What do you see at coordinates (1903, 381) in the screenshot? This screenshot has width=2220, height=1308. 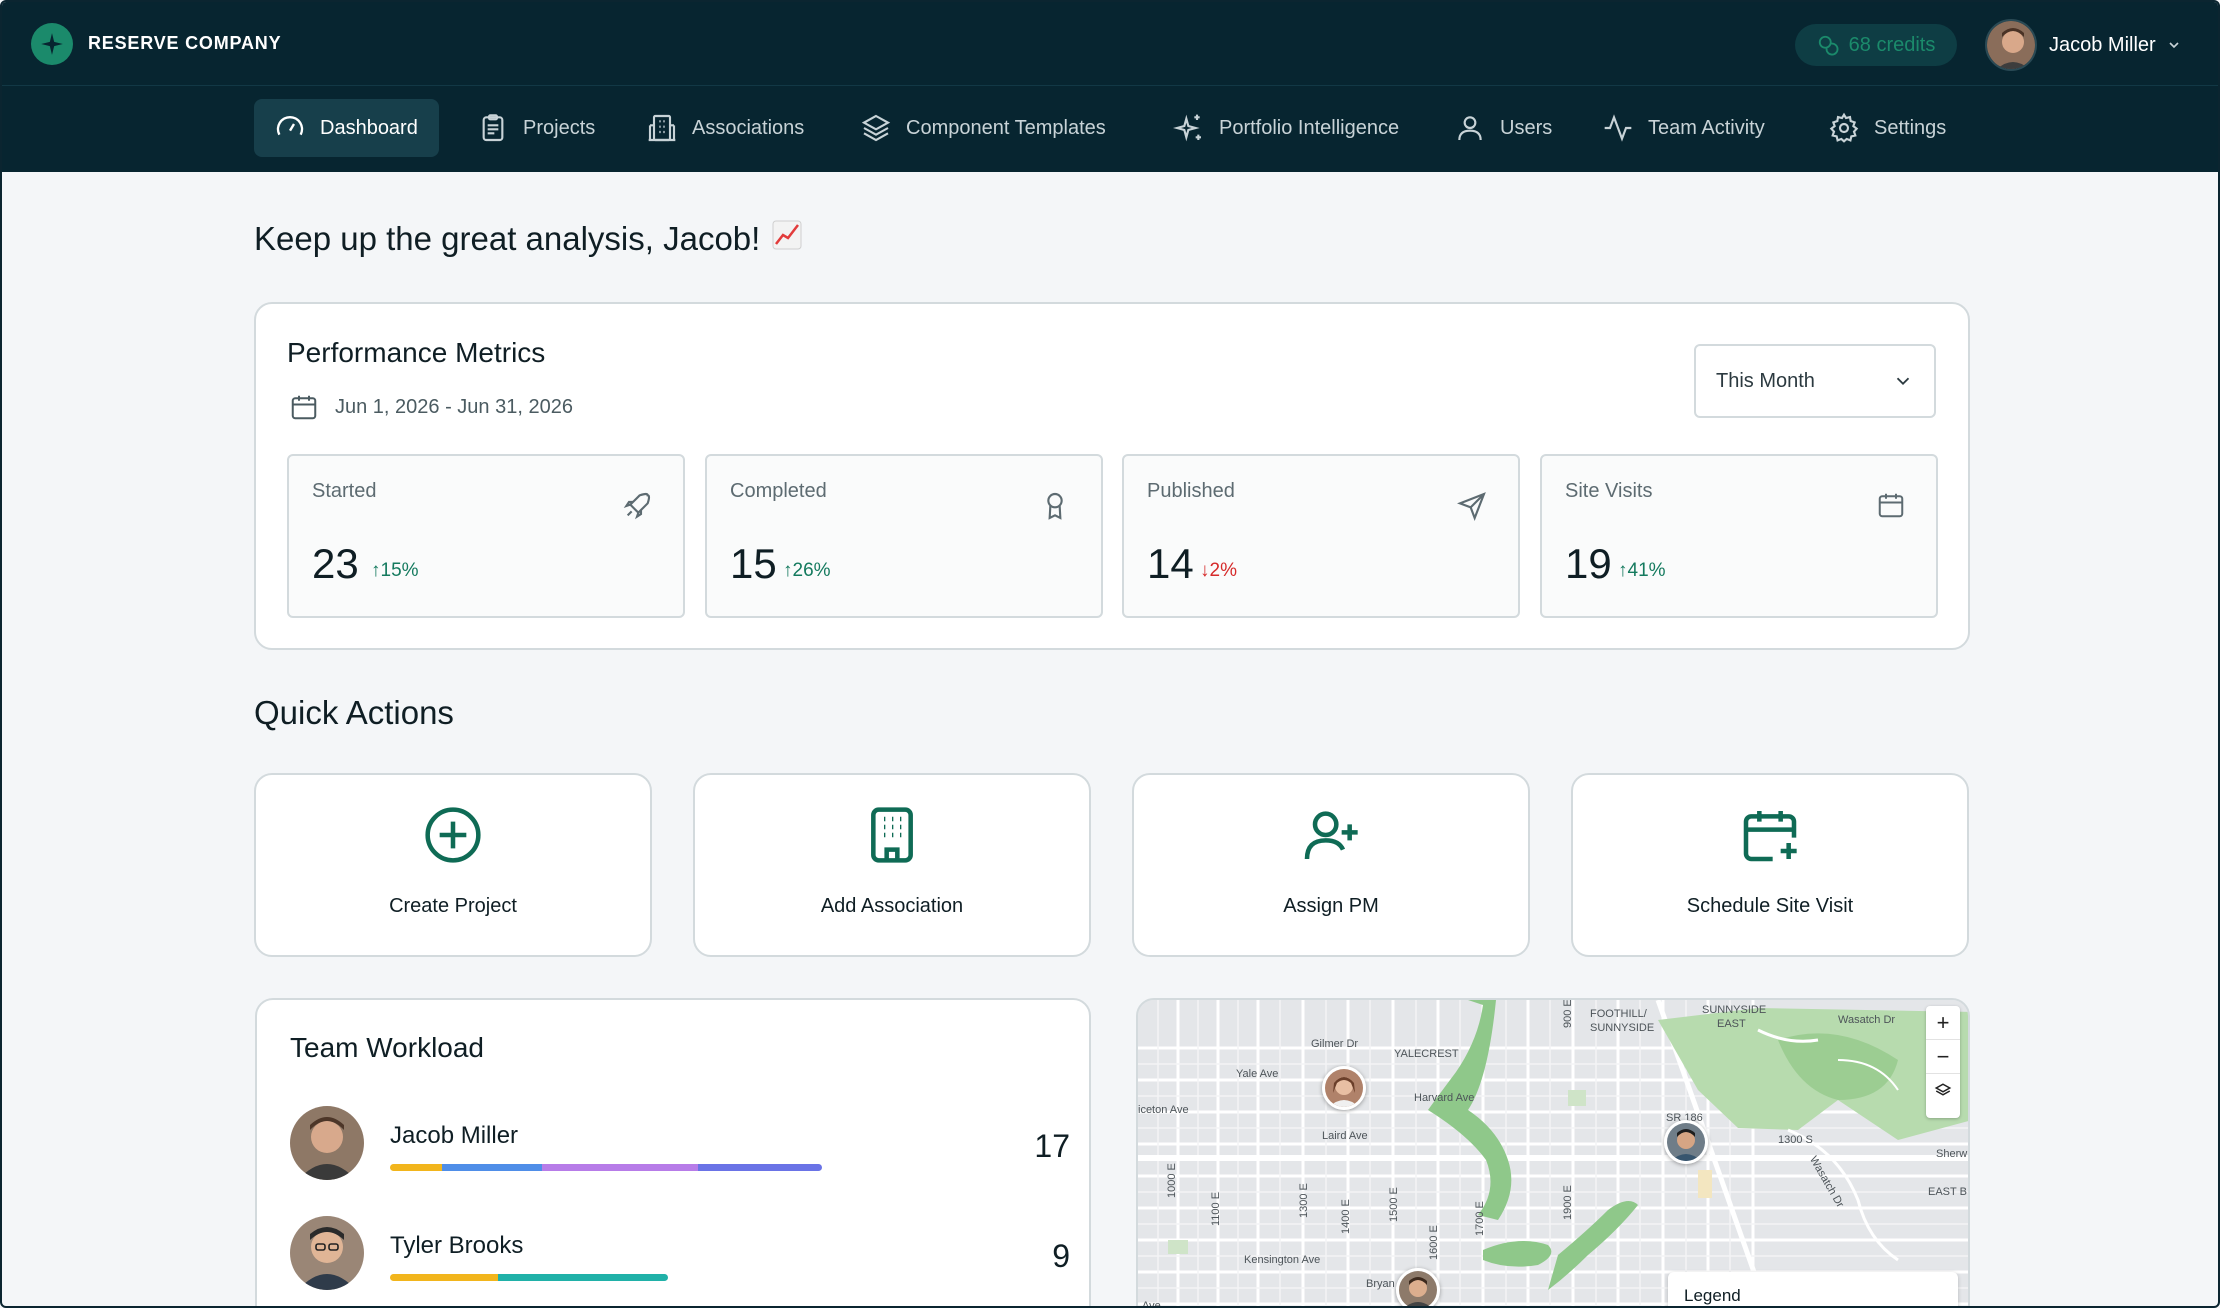 I see `chevron-down-icon` at bounding box center [1903, 381].